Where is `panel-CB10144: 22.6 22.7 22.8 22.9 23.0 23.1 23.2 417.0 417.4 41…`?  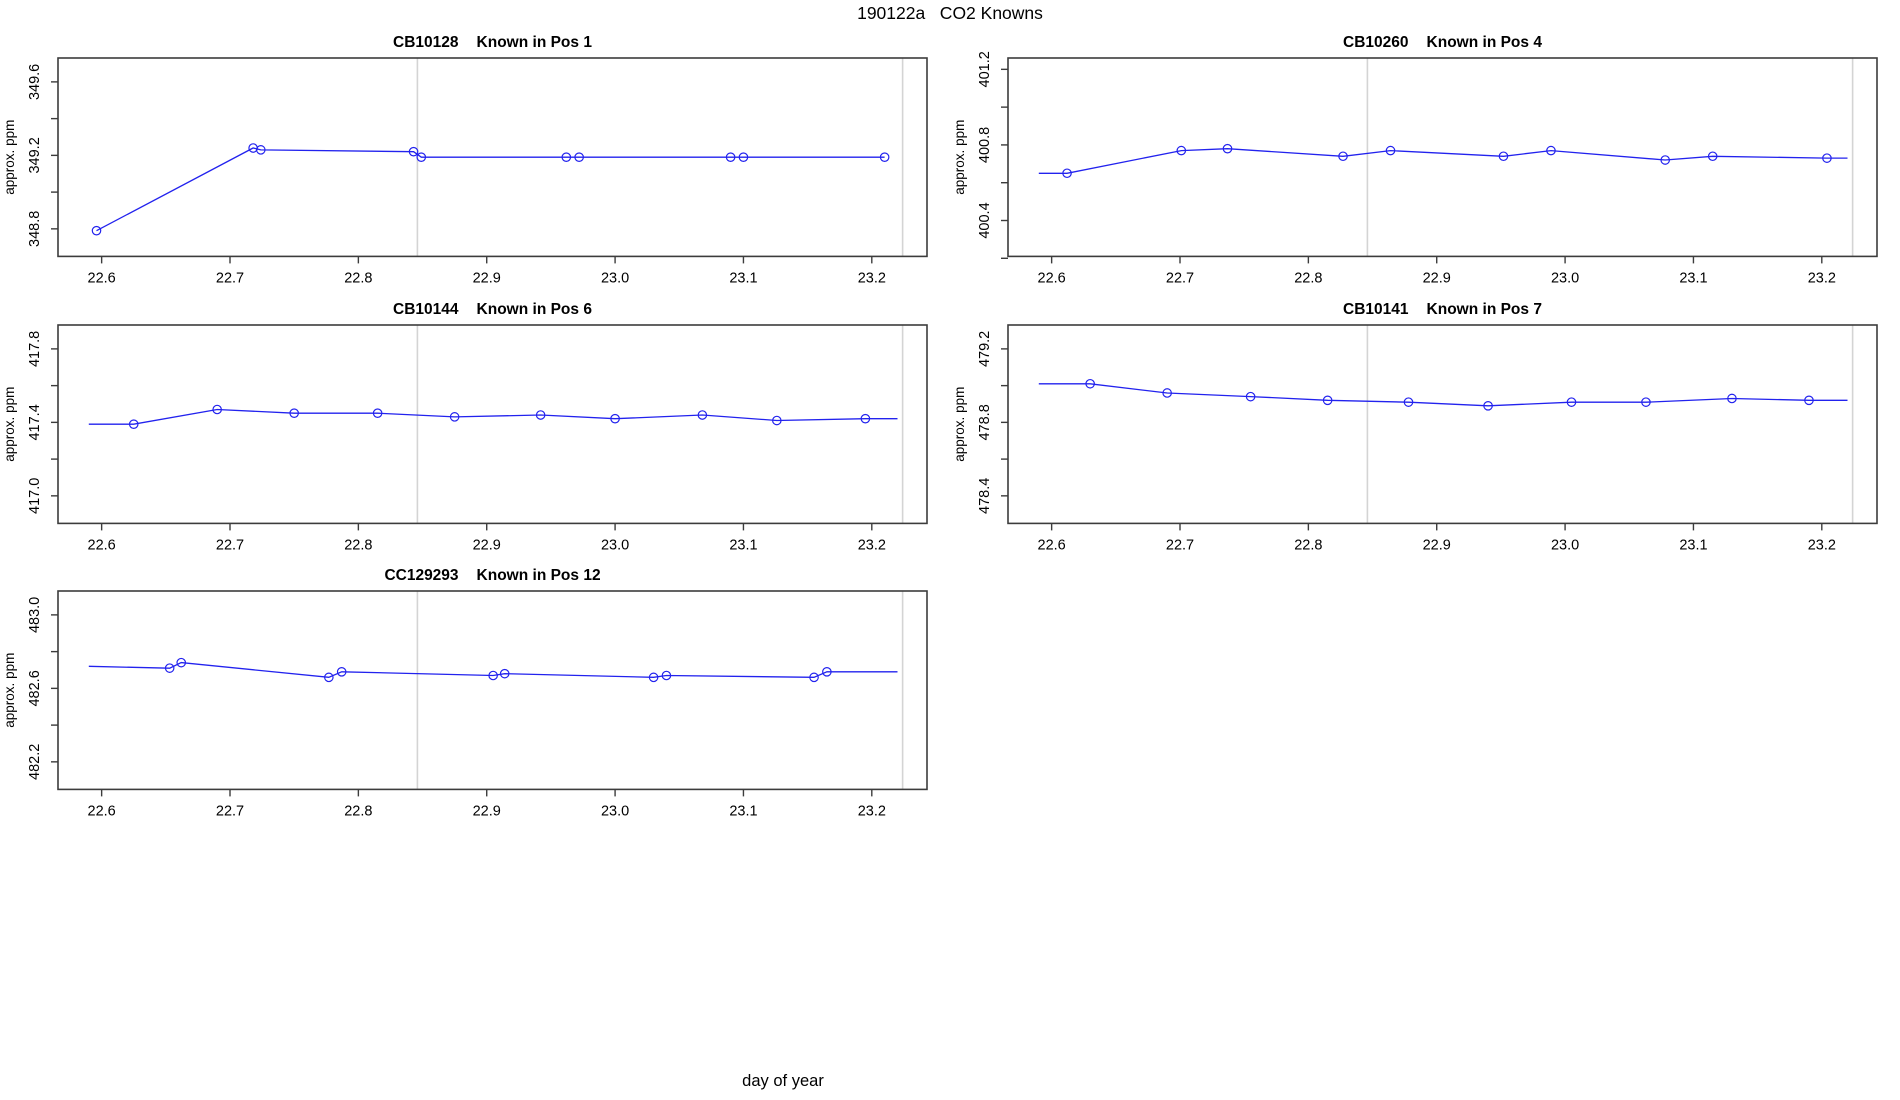 panel-CB10144: 22.6 22.7 22.8 22.9 23.0 23.1 23.2 417.0 417.4 41… is located at coordinates (465, 427).